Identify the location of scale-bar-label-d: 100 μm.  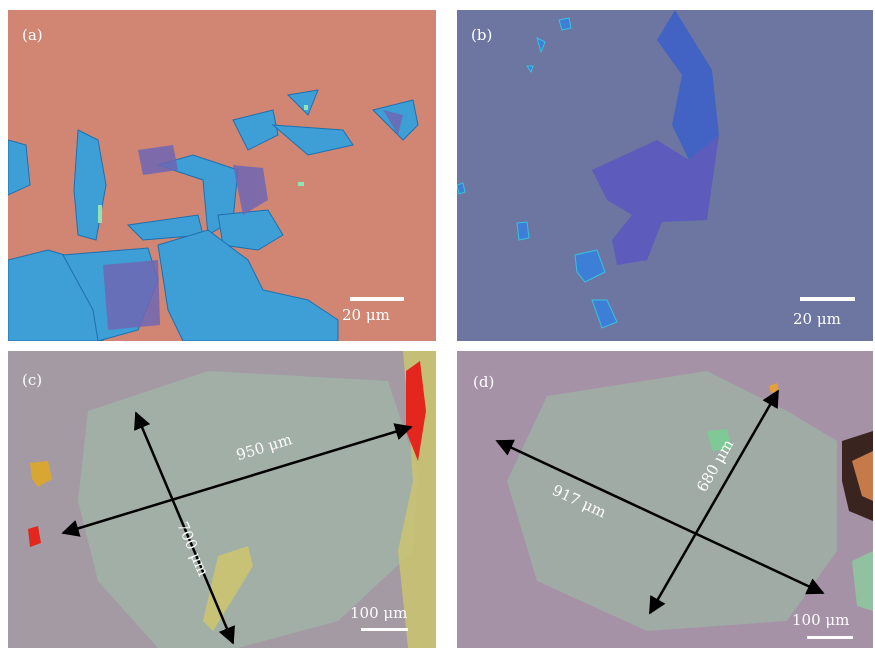
(821, 620).